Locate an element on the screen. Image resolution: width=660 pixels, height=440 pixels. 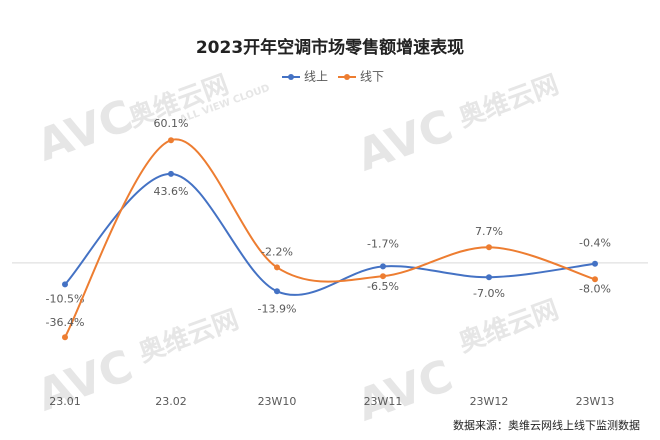
x-tick-label: 23W11 is located at coordinates (383, 401).